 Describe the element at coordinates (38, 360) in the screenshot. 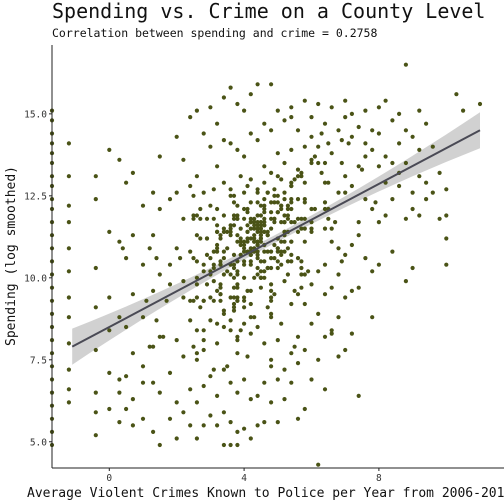

I see `y-tick-label: 7.5` at that location.